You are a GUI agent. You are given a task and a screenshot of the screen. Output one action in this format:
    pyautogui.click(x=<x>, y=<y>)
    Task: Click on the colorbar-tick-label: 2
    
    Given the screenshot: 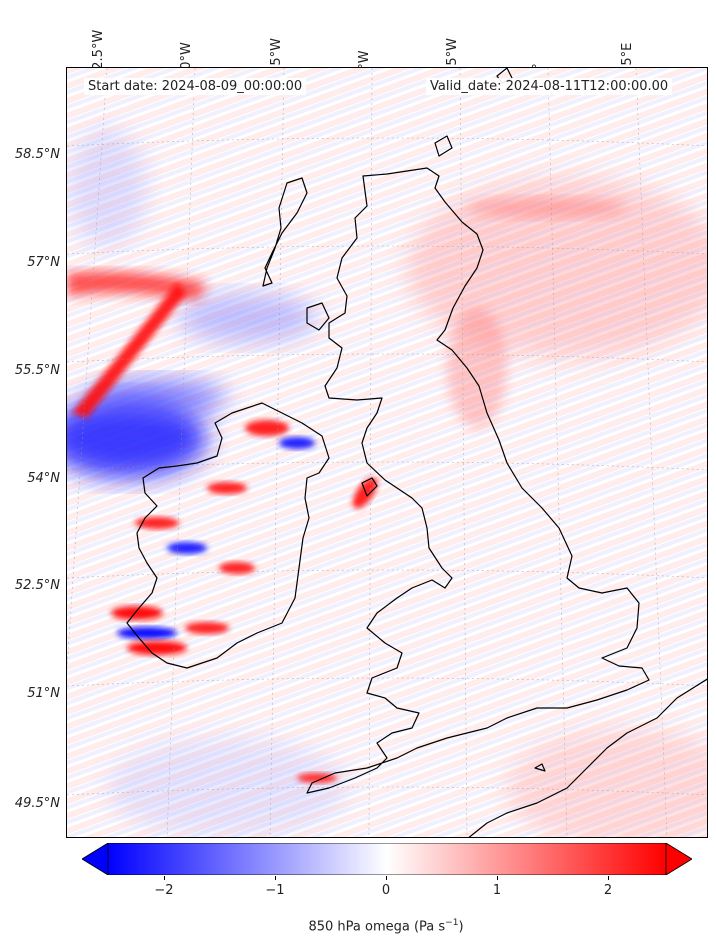 What is the action you would take?
    pyautogui.click(x=608, y=890)
    